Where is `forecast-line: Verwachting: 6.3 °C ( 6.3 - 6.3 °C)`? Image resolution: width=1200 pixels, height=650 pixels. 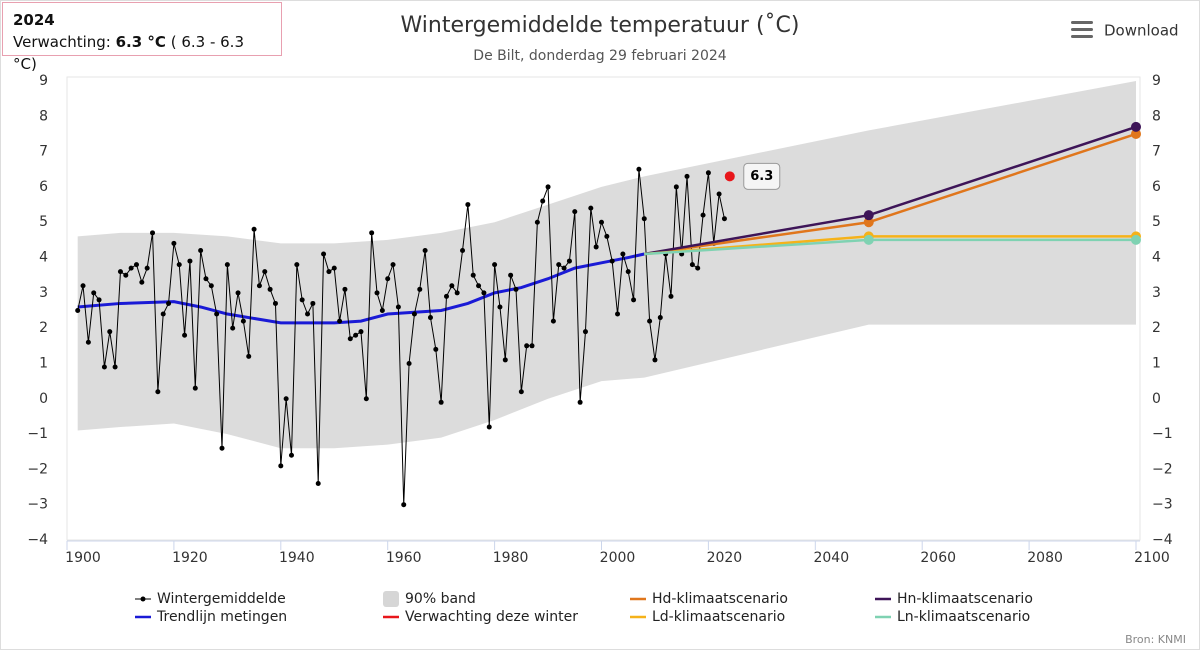 forecast-line: Verwachting: 6.3 °C ( 6.3 - 6.3 °C) is located at coordinates (142, 53).